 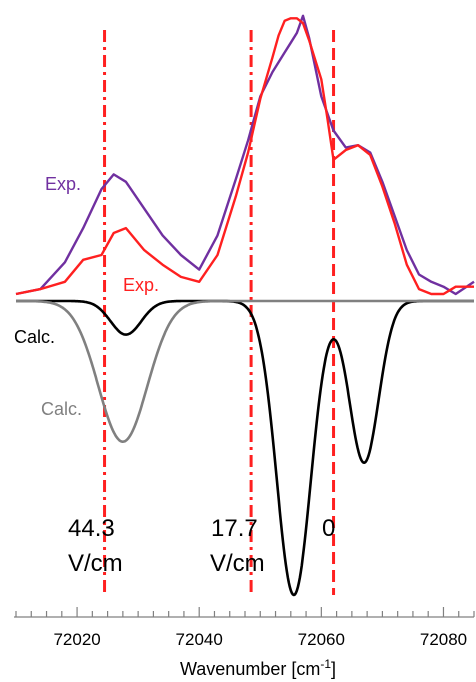 What do you see at coordinates (61, 409) in the screenshot?
I see `annotation-calc-gray: Calc.` at bounding box center [61, 409].